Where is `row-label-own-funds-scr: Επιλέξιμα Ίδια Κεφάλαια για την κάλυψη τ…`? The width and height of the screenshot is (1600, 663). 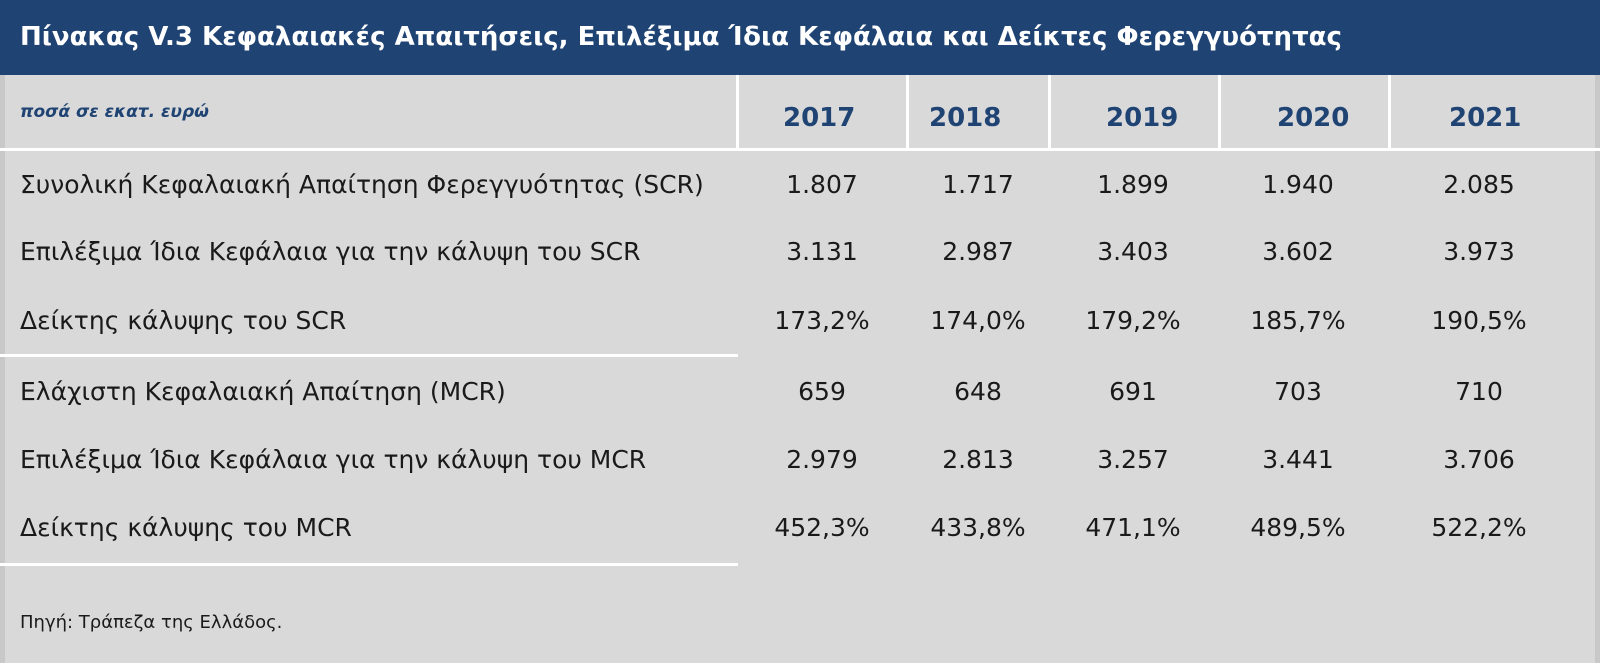
row-label-own-funds-scr: Επιλέξιμα Ίδια Κεφάλαια για την κάλυψη τ… is located at coordinates (330, 251).